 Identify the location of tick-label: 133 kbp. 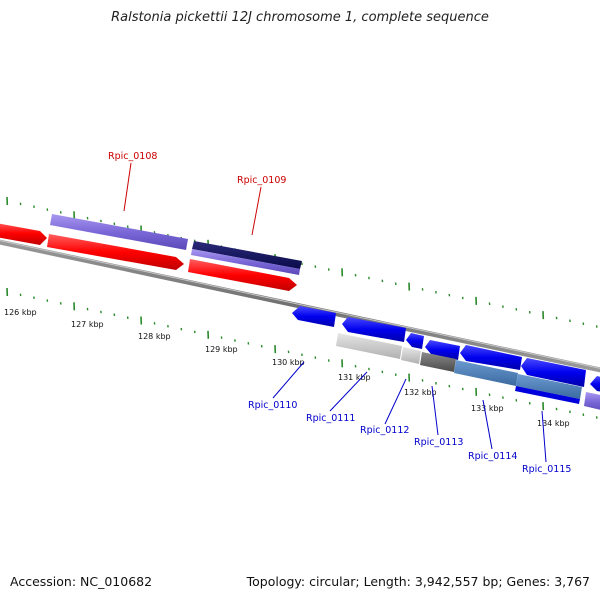
(487, 408).